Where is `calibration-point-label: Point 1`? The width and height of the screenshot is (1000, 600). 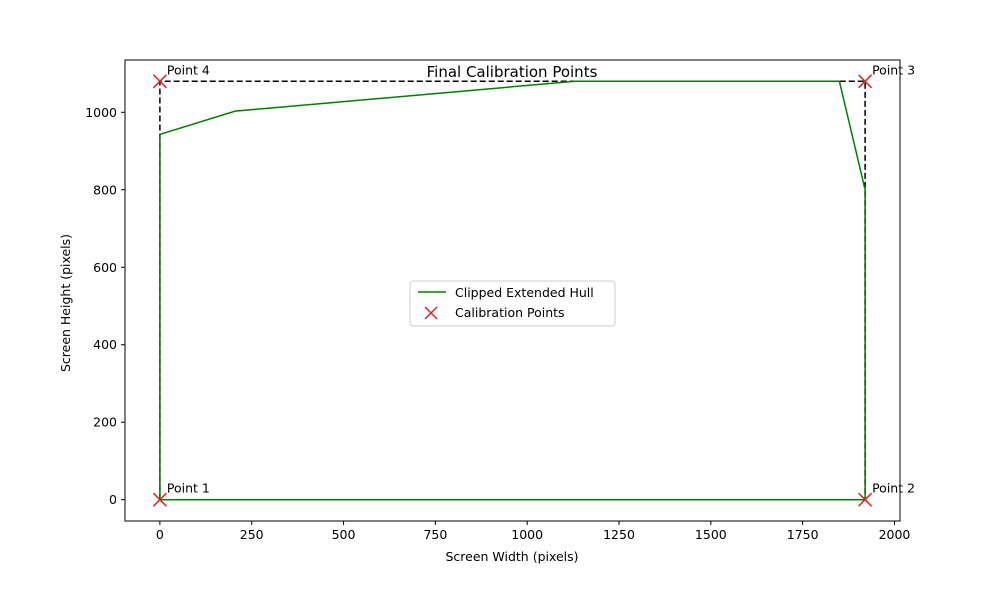
calibration-point-label: Point 1 is located at coordinates (188, 488).